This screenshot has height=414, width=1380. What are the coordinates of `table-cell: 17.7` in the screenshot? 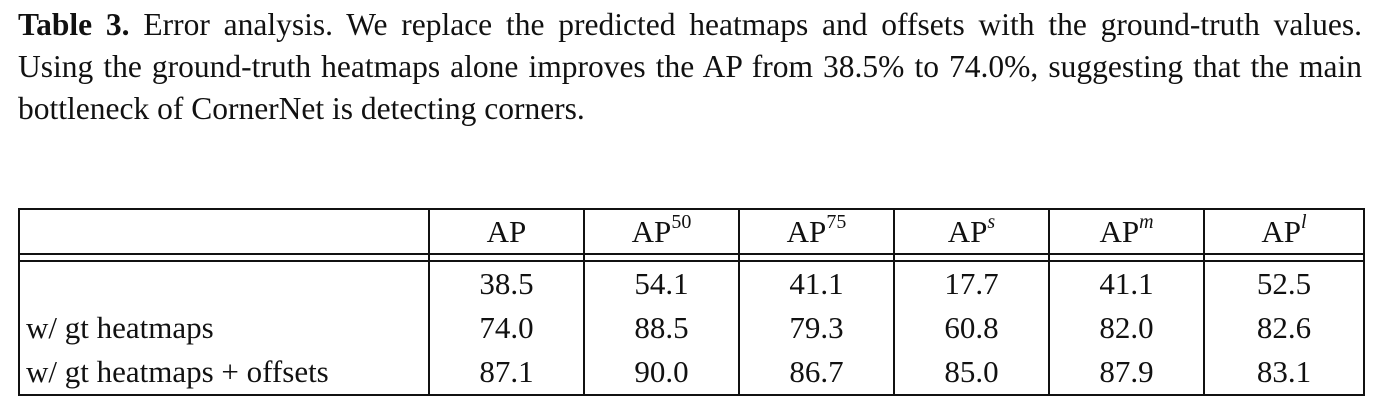 It's located at (971, 283).